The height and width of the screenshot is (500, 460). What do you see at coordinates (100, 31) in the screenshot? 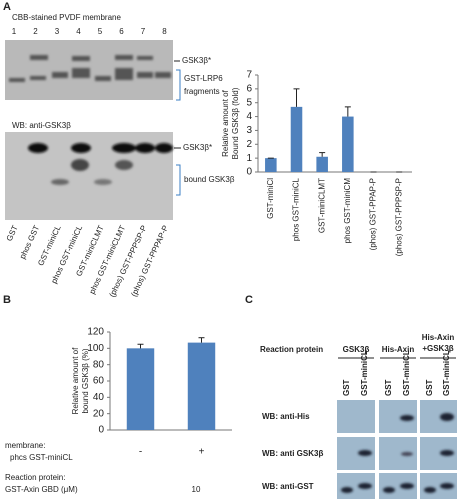
I see `lane-number: 5` at bounding box center [100, 31].